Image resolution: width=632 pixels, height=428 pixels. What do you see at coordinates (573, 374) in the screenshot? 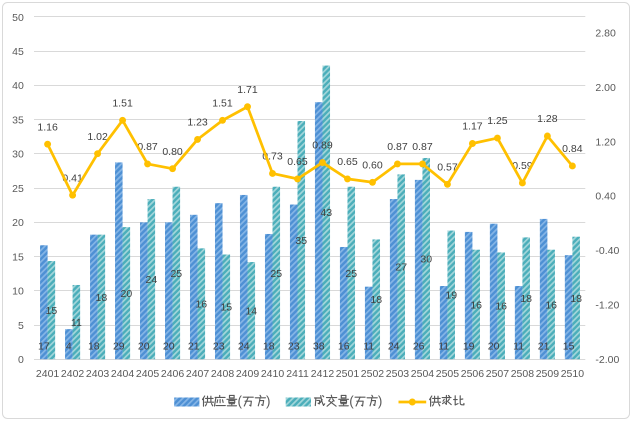
I see `svg-text: 2510` at bounding box center [573, 374].